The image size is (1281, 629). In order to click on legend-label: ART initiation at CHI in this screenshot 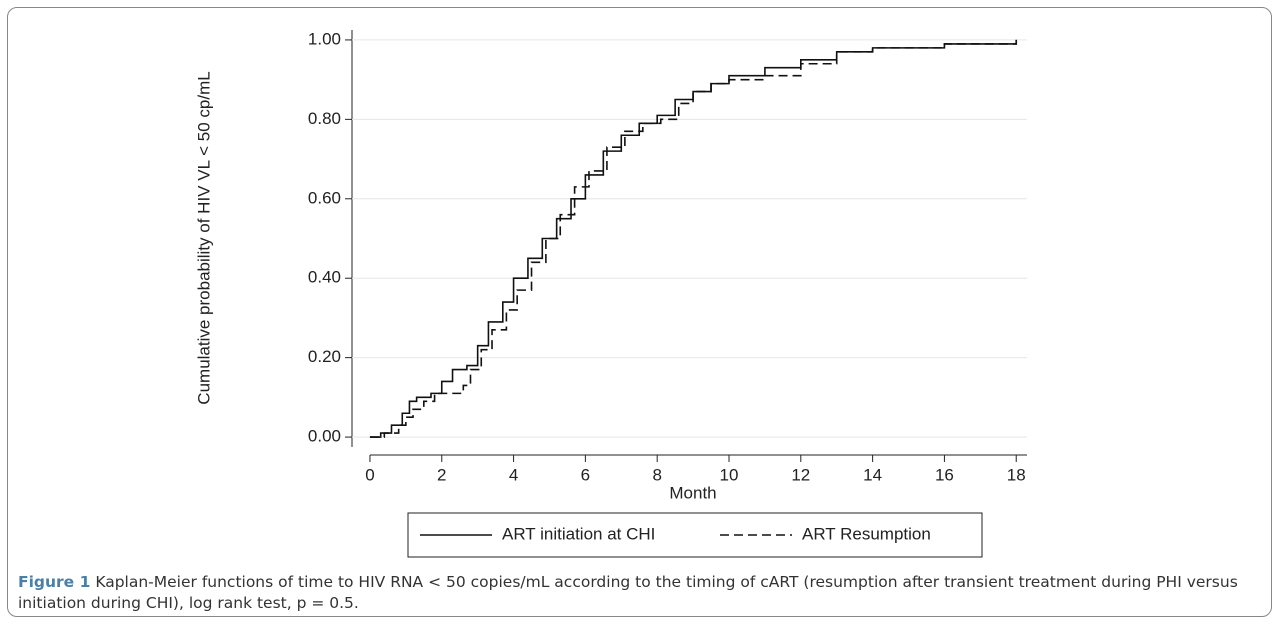, I will do `click(578, 533)`.